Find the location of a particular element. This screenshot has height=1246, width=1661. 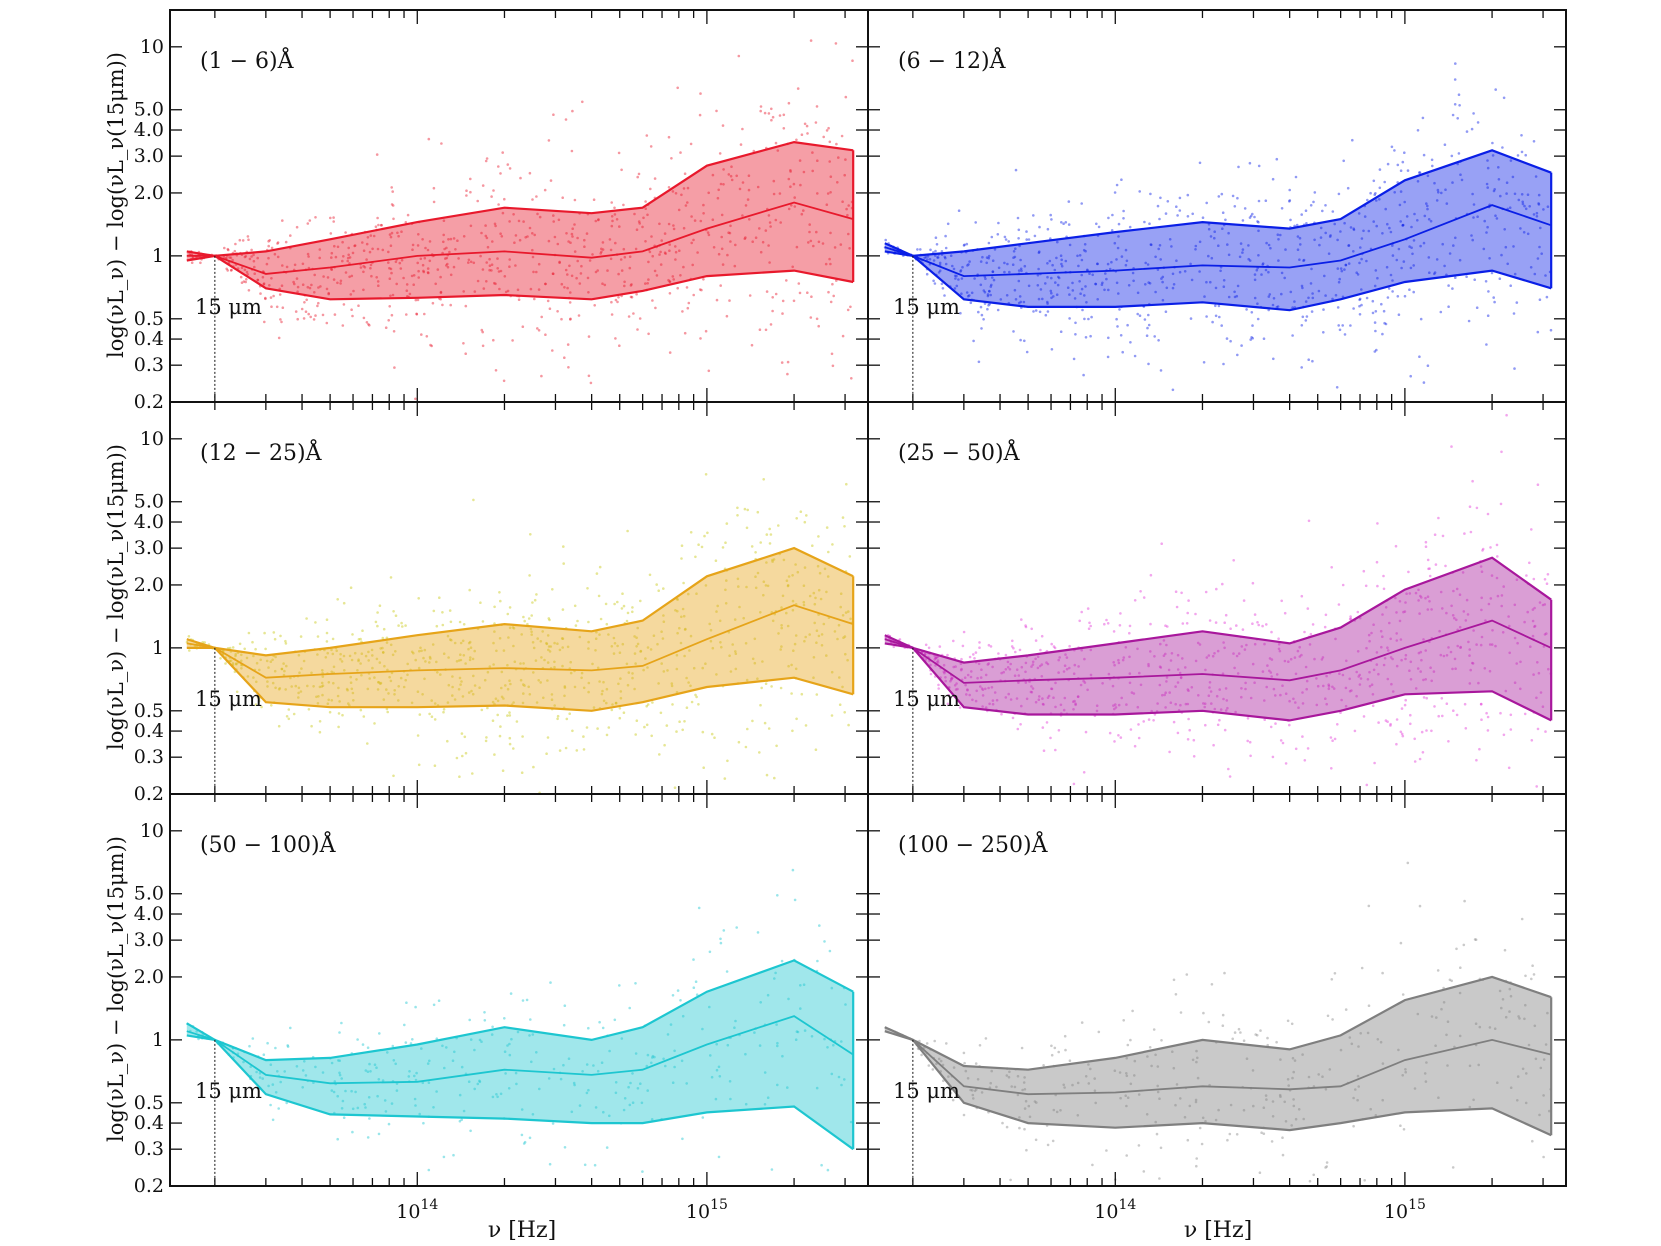

series-line-lower is located at coordinates (520, 1092).